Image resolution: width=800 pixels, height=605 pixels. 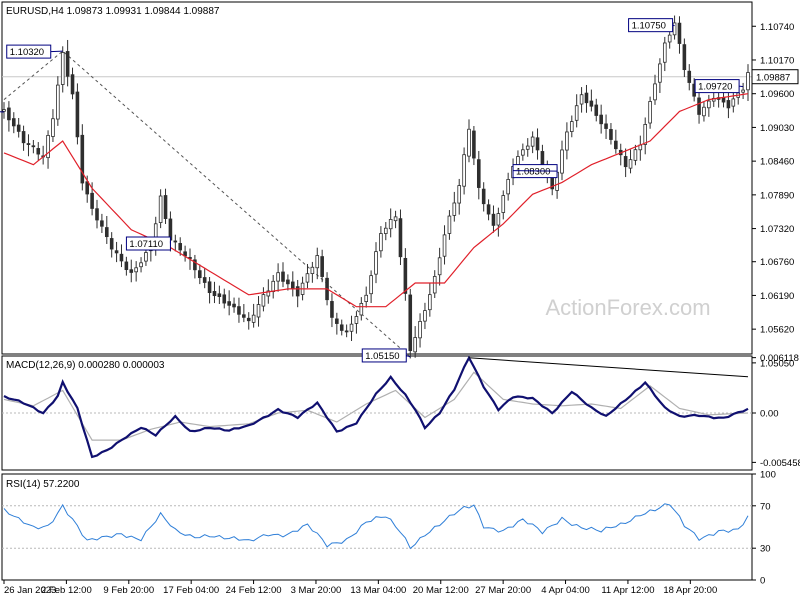 What do you see at coordinates (715, 87) in the screenshot?
I see `price-annotation-label: 1.09720` at bounding box center [715, 87].